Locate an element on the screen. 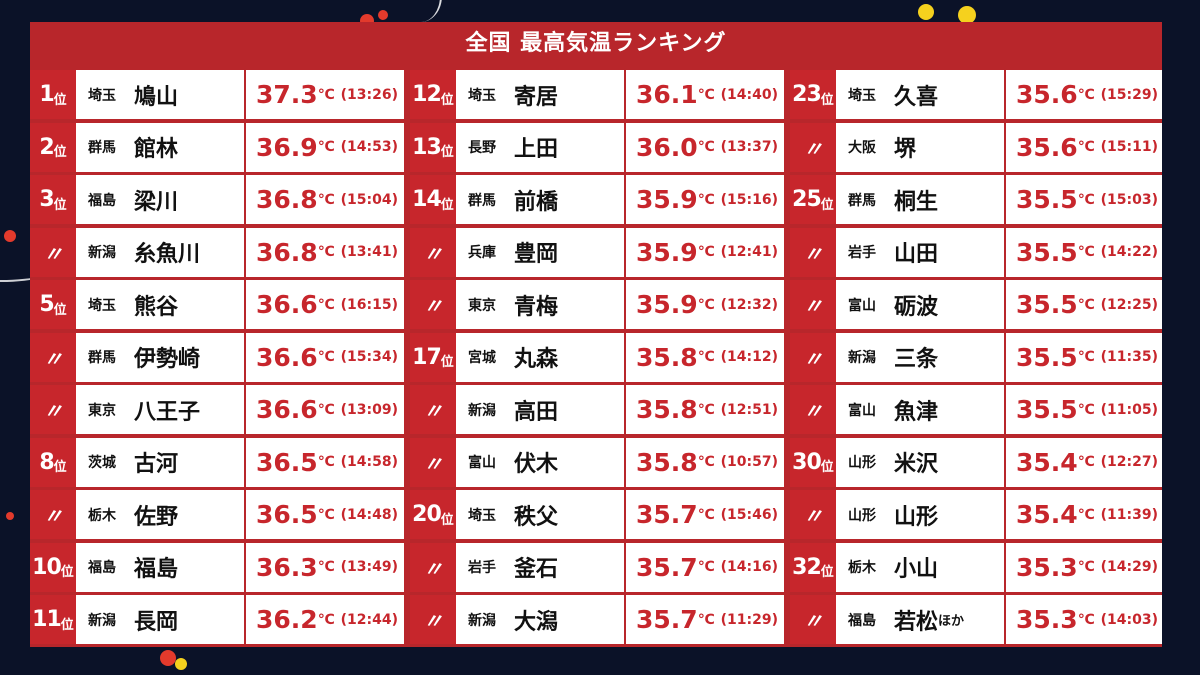 This screenshot has height=675, width=1200. city-name: 長岡 is located at coordinates (156, 622).